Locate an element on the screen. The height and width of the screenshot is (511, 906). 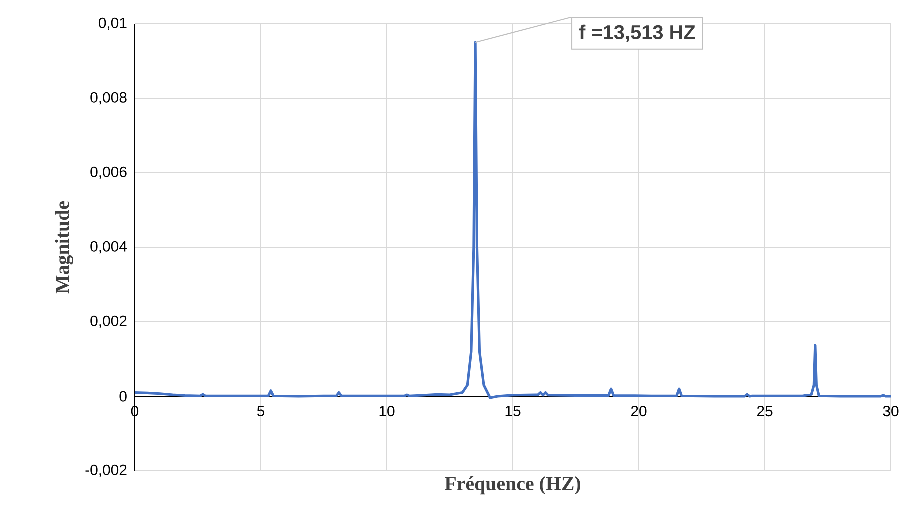
y-tick-label: 0,004 is located at coordinates (109, 247).